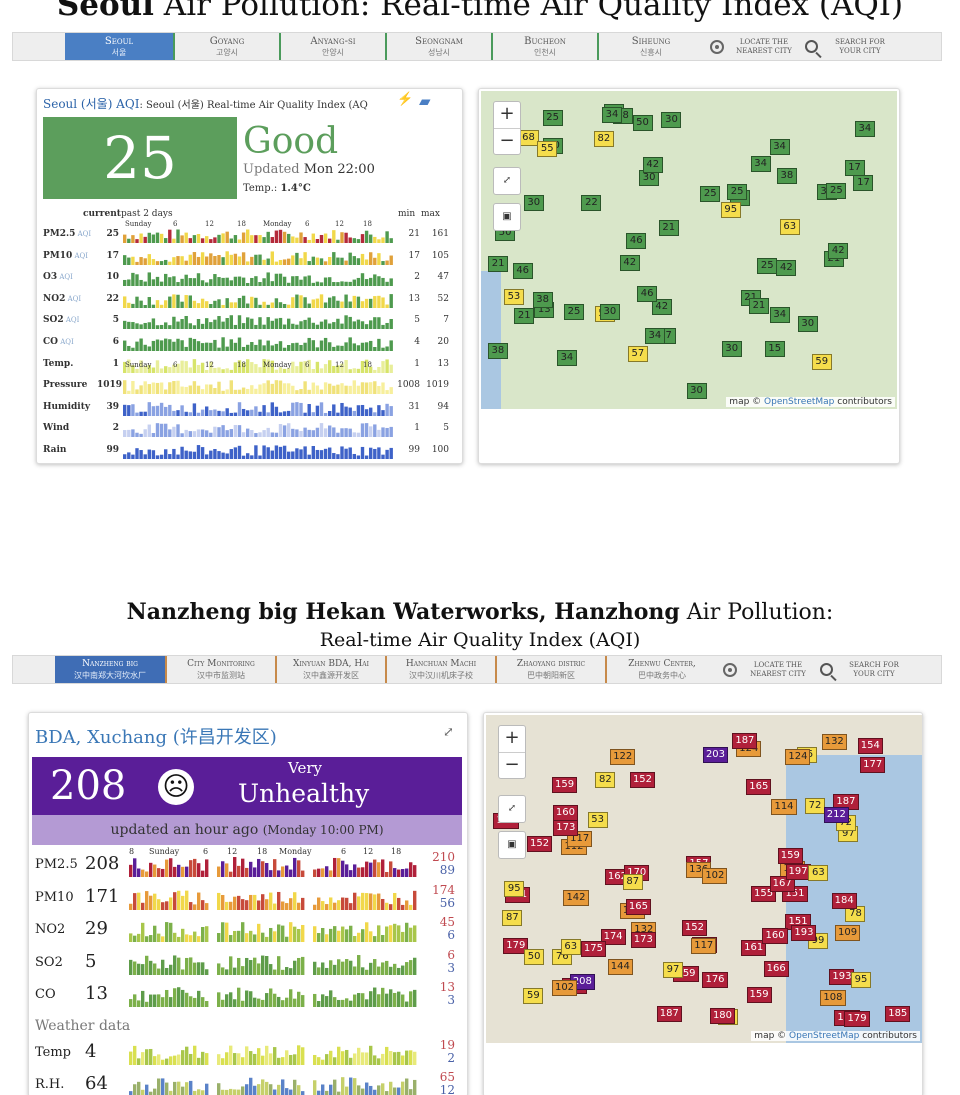  I want to click on nav-city-seoul: Seoul 서울, so click(120, 46).